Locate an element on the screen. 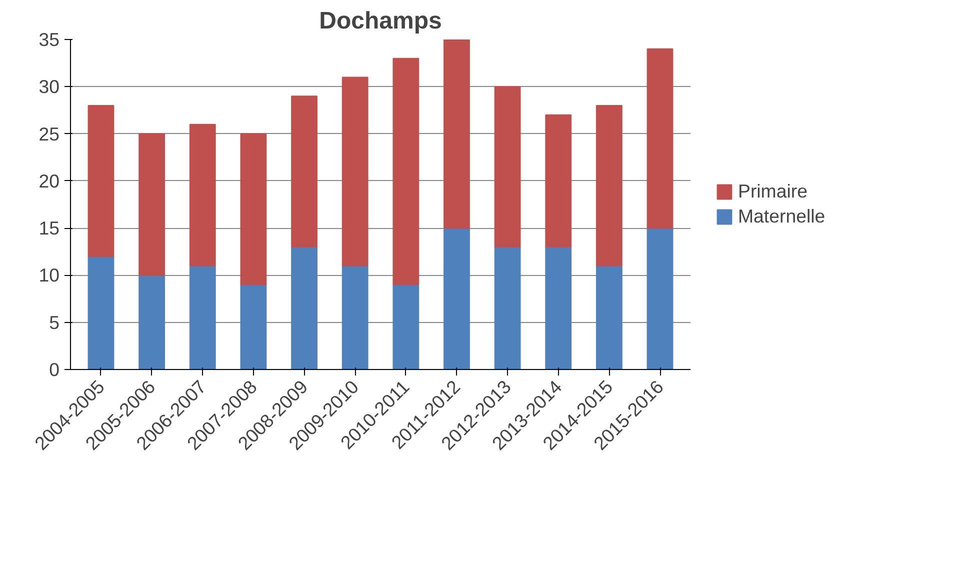 This screenshot has height=578, width=960. y-tick-label: 20 is located at coordinates (49, 181).